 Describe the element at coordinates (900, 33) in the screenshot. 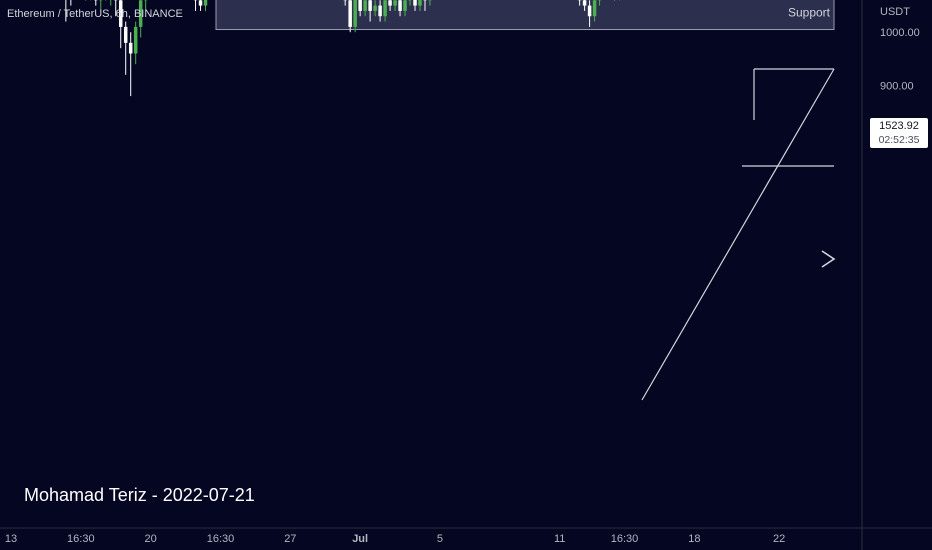

I see `y-tick-label-2: 1000.00` at that location.